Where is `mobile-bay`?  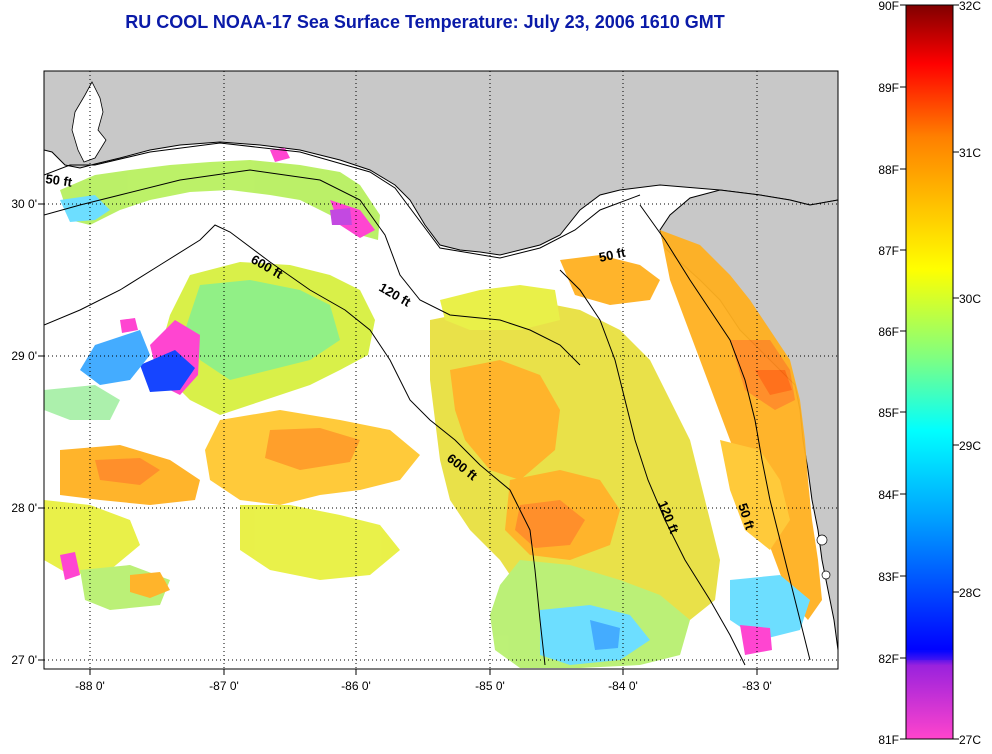 mobile-bay is located at coordinates (89, 122).